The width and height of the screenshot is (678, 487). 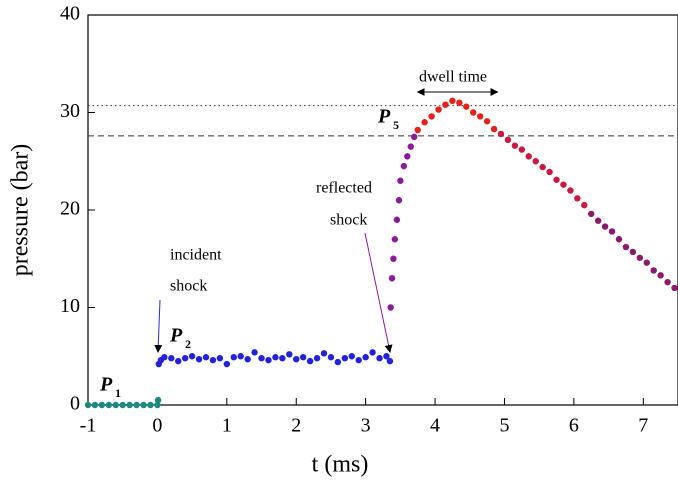 What do you see at coordinates (70, 209) in the screenshot?
I see `y-tick-label: 20` at bounding box center [70, 209].